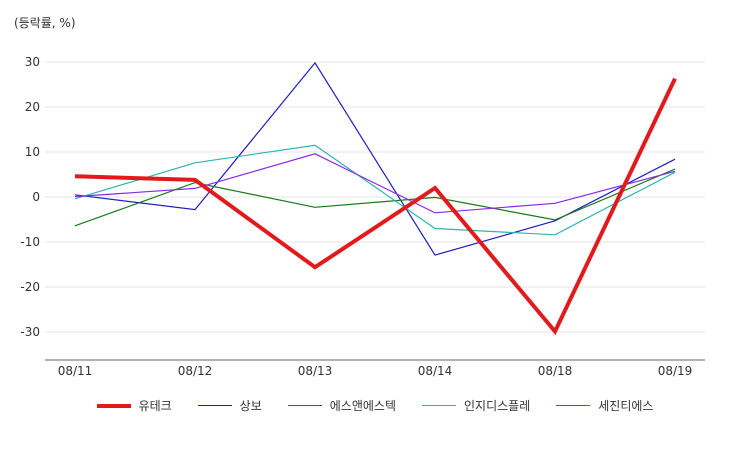  I want to click on legend-label: 에스앤에스텍, so click(362, 406).